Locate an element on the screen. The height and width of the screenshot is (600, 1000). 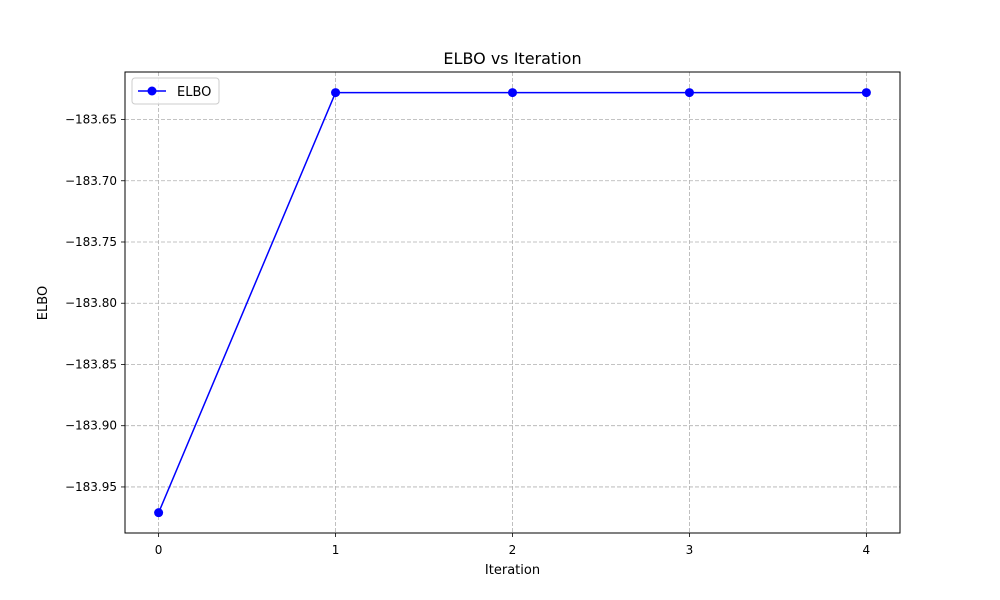
y-tick-label: −183.70 is located at coordinates (91, 181).